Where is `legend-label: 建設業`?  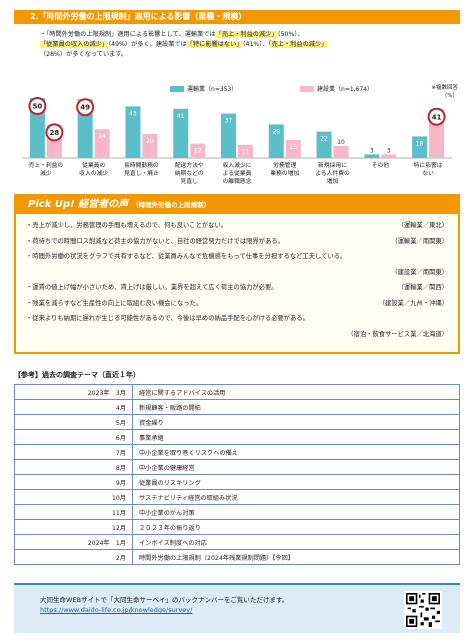 legend-label: 建設業 is located at coordinates (326, 89).